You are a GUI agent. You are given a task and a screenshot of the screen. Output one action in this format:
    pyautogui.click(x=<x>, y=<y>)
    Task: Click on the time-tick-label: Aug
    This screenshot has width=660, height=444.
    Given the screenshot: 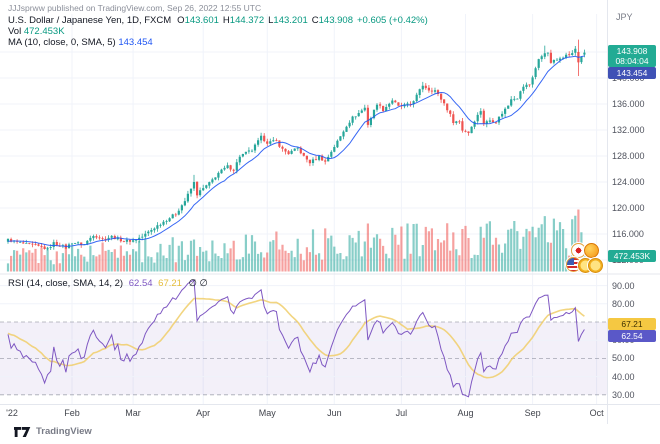 What is the action you would take?
    pyautogui.click(x=465, y=413)
    